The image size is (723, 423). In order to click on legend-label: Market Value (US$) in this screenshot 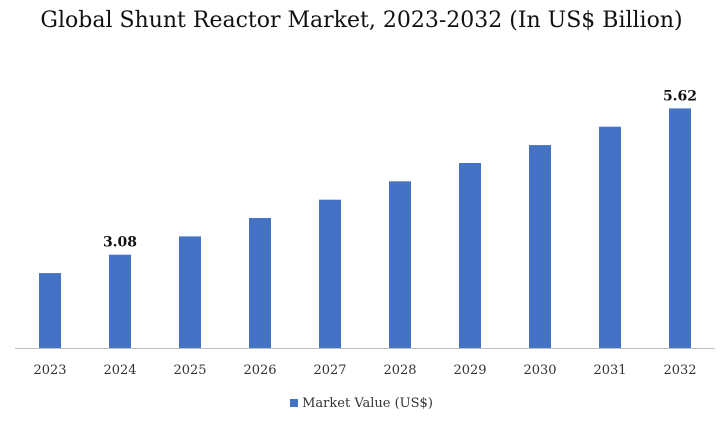, I will do `click(367, 403)`.